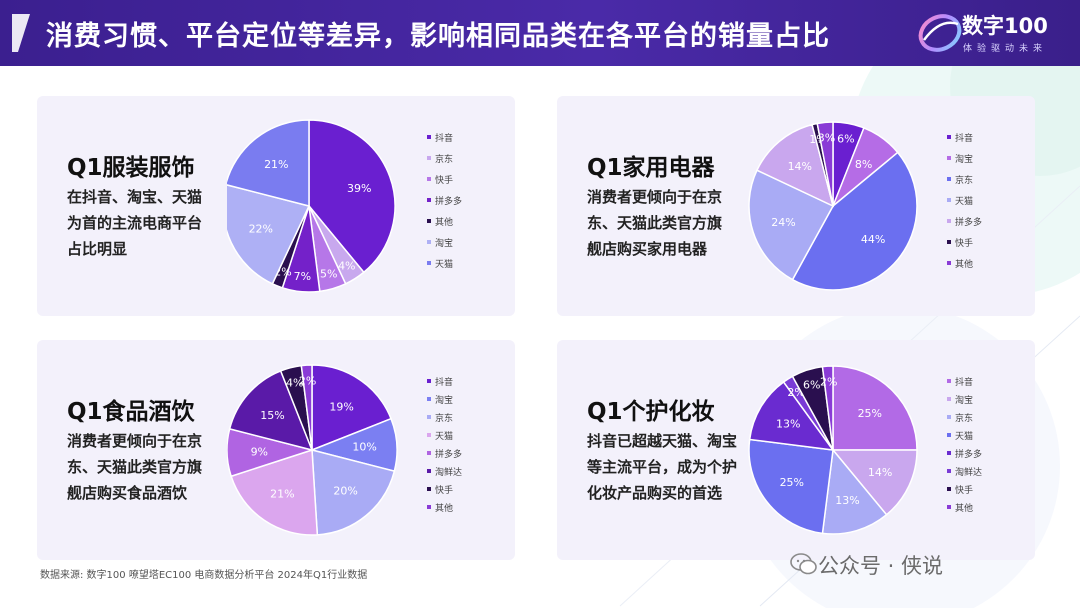 The width and height of the screenshot is (1080, 608). I want to click on brand-name: 数字100, so click(1005, 26).